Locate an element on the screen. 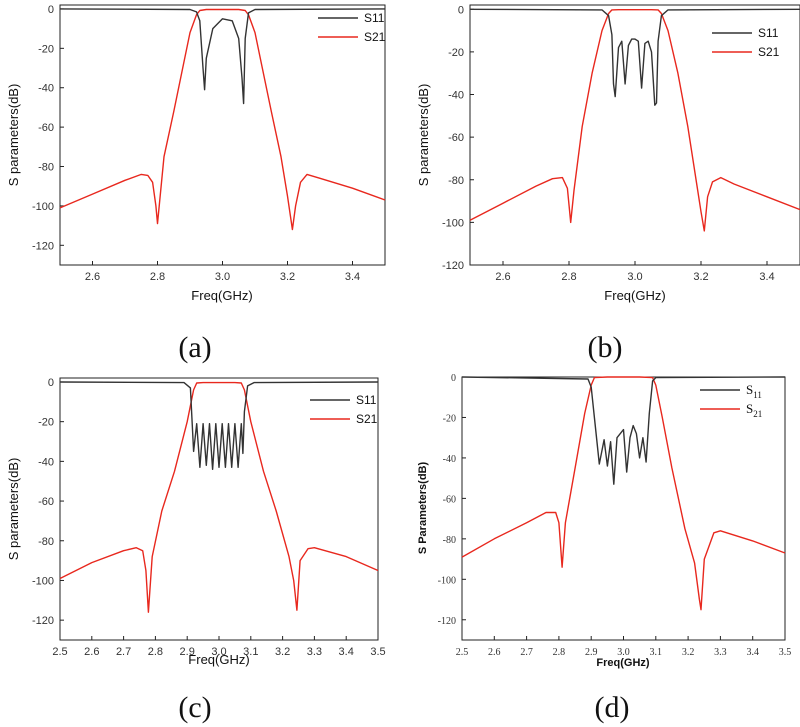 The image size is (800, 727). y-axis-label: S Parameters(dB) is located at coordinates (423, 508).